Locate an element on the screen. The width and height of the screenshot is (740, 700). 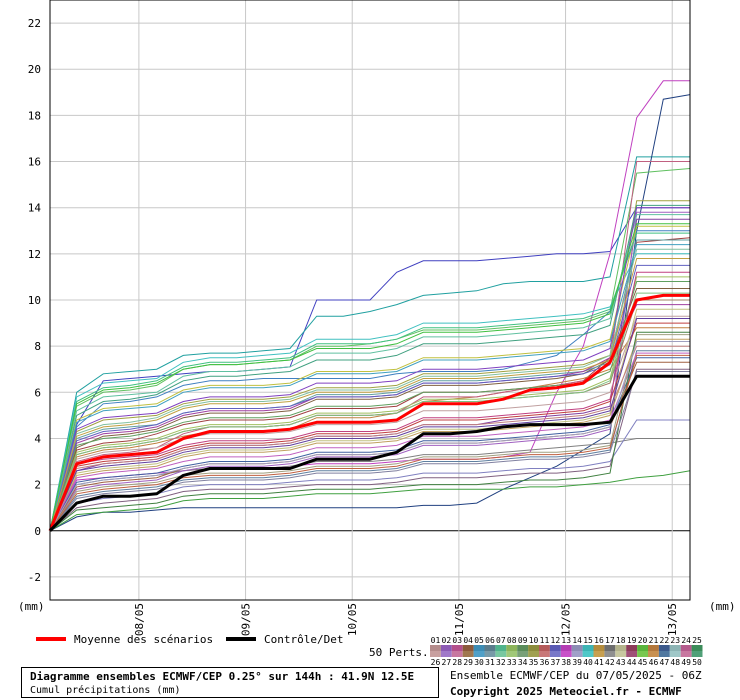
x-tick-labels: 08/05 09/05 10/05 11/05 12/05 13/05 is located at coordinates (406, 619).